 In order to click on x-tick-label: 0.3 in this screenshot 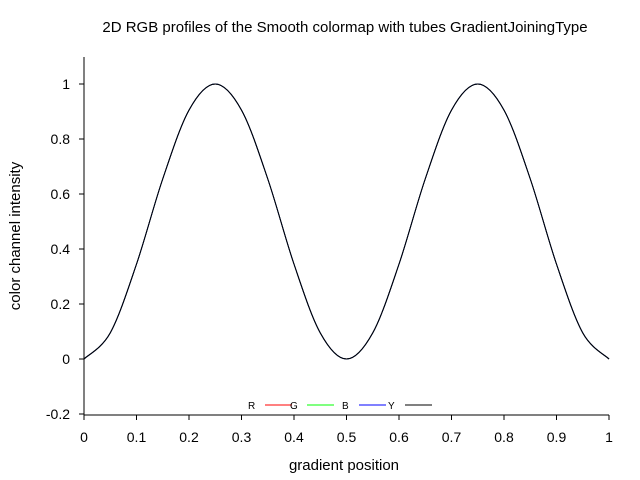, I will do `click(242, 437)`.